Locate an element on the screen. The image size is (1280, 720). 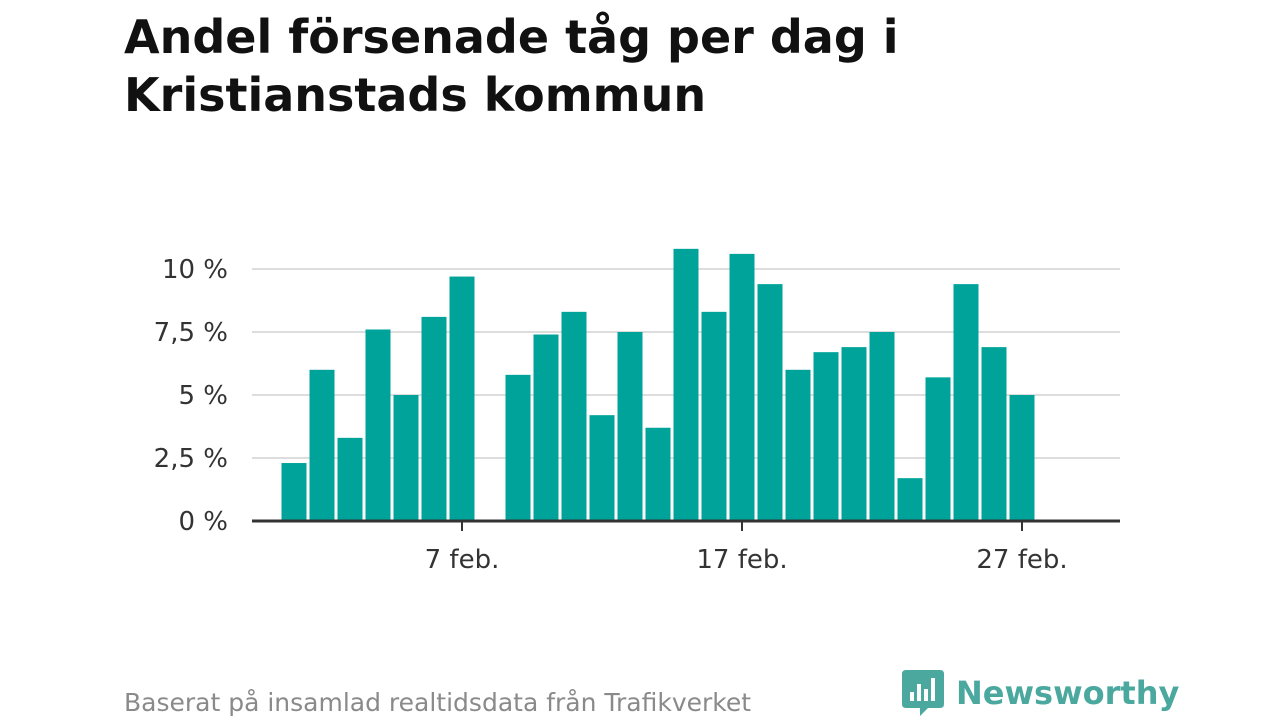
y-tick-label: 7,5 % is located at coordinates (191, 333).